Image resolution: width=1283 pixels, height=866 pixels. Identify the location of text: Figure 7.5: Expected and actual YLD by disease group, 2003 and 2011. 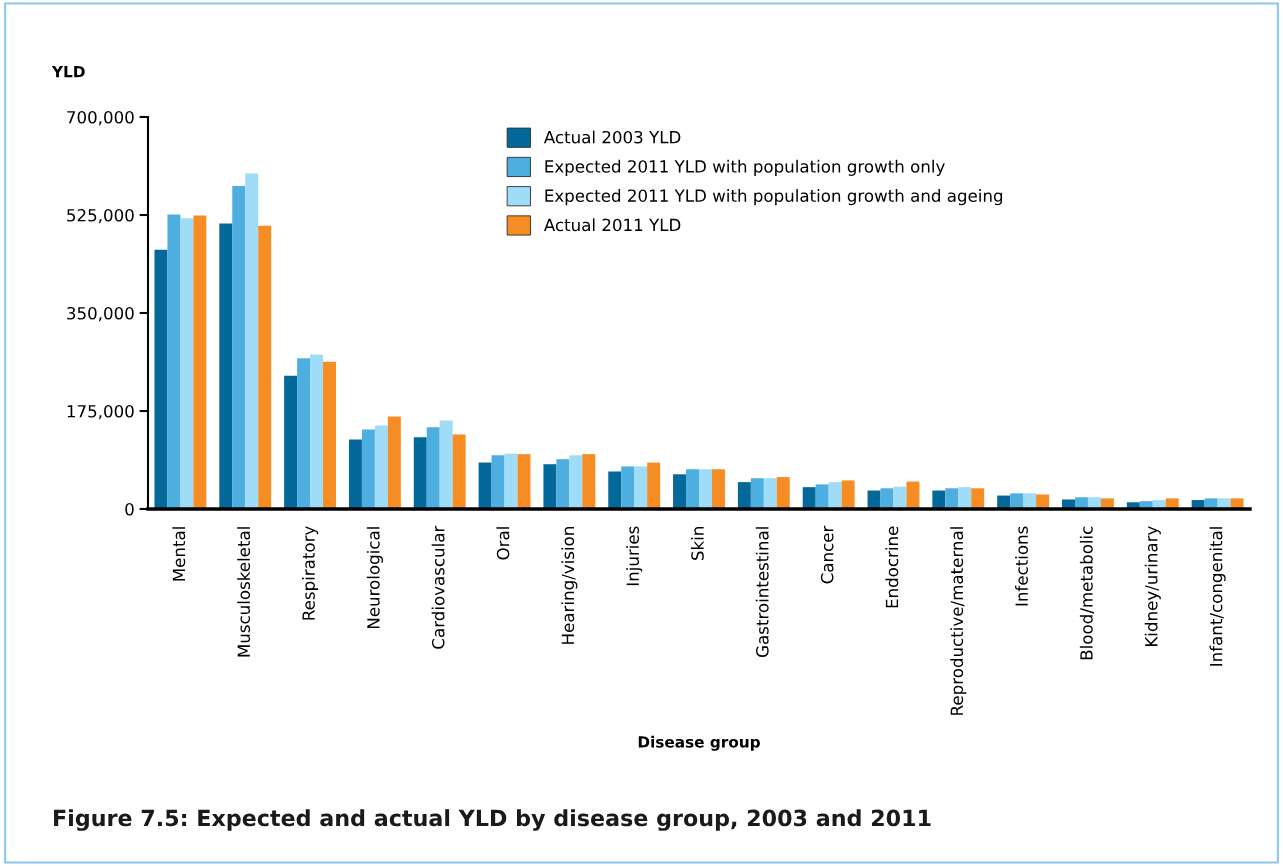
(492, 820).